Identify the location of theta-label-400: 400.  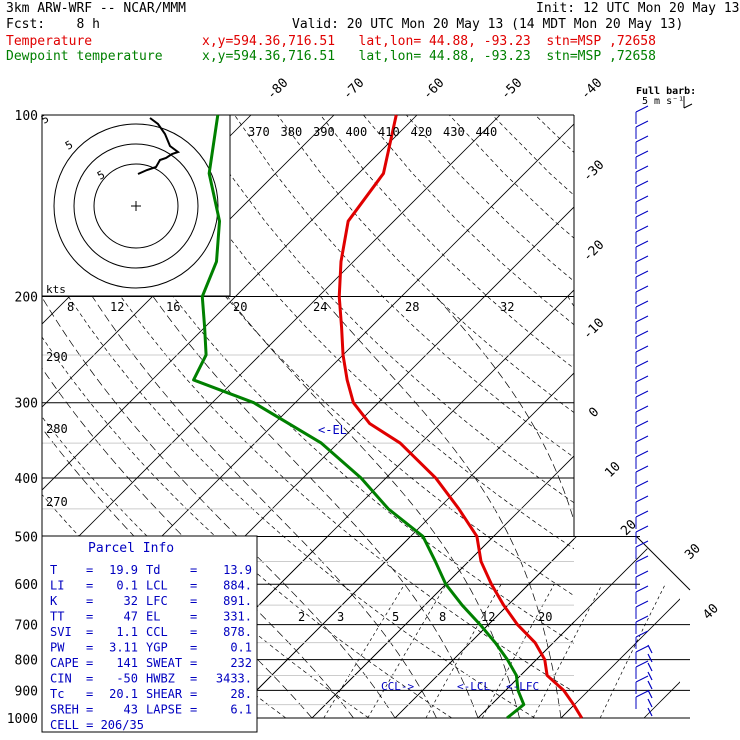
(357, 132).